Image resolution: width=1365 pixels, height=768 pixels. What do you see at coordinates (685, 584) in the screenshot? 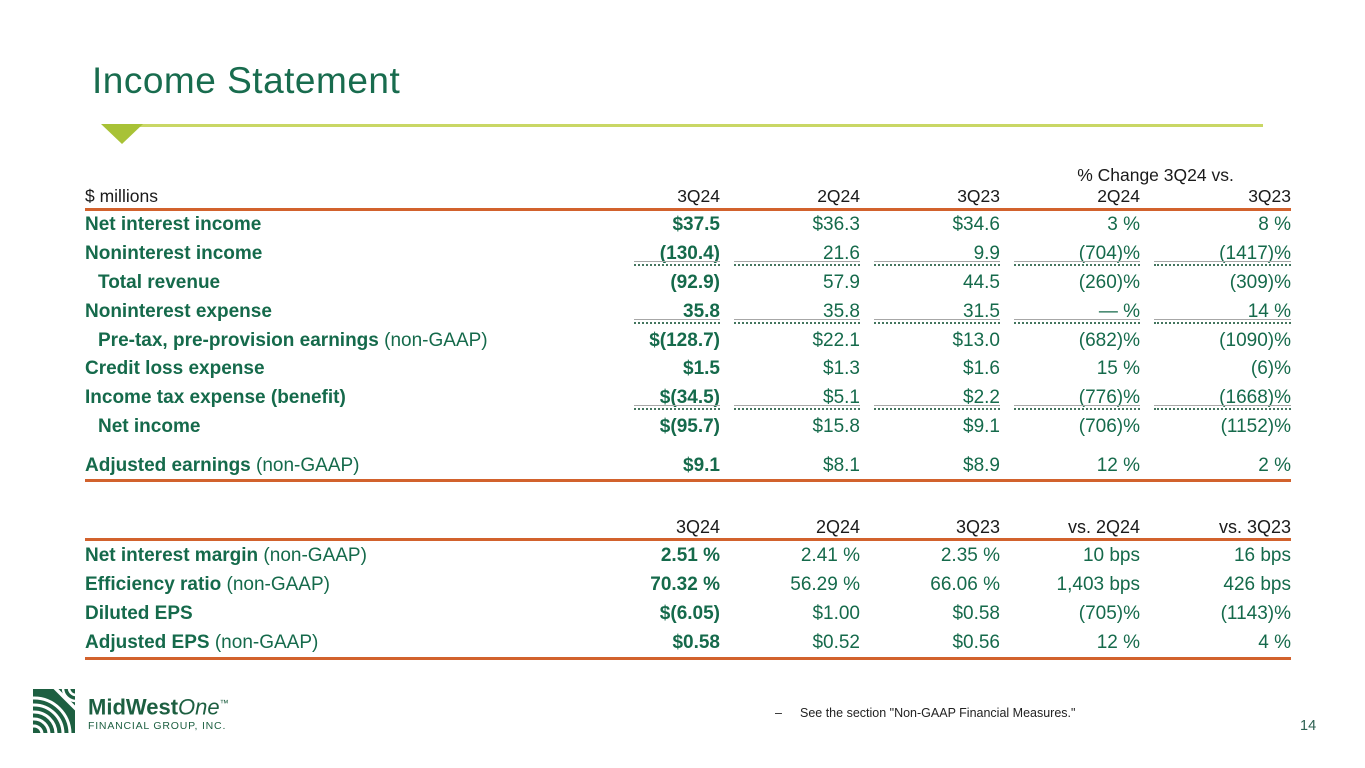
I see `cell-value: 70.32 %` at bounding box center [685, 584].